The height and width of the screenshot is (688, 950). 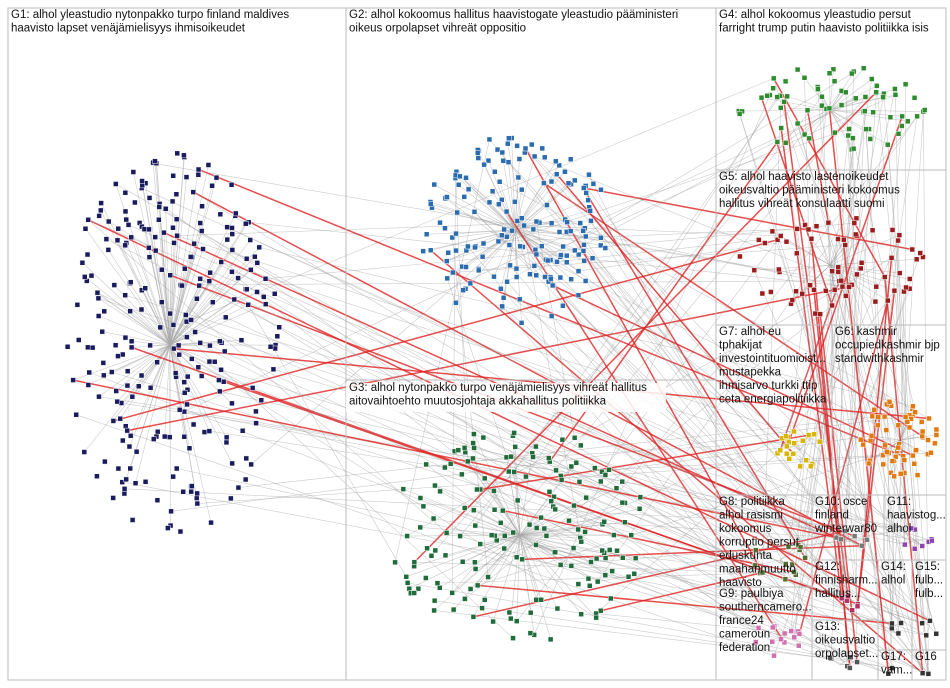 What do you see at coordinates (745, 529) in the screenshot?
I see `group-label: kokoomus` at bounding box center [745, 529].